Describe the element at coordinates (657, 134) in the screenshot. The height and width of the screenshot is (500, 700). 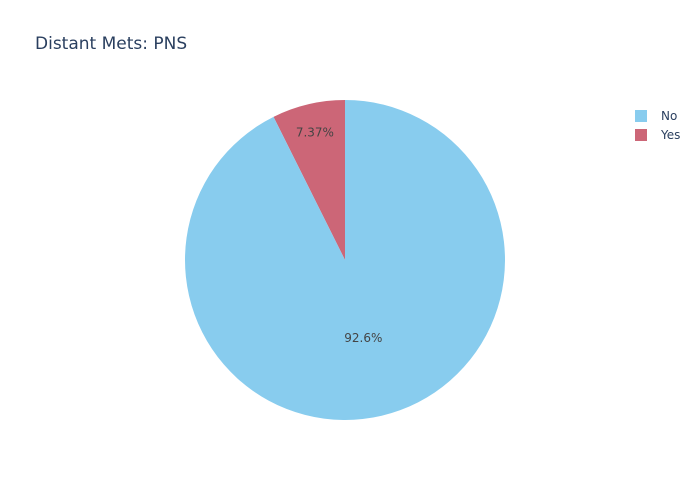
I see `legend-item-yes: Yes` at that location.